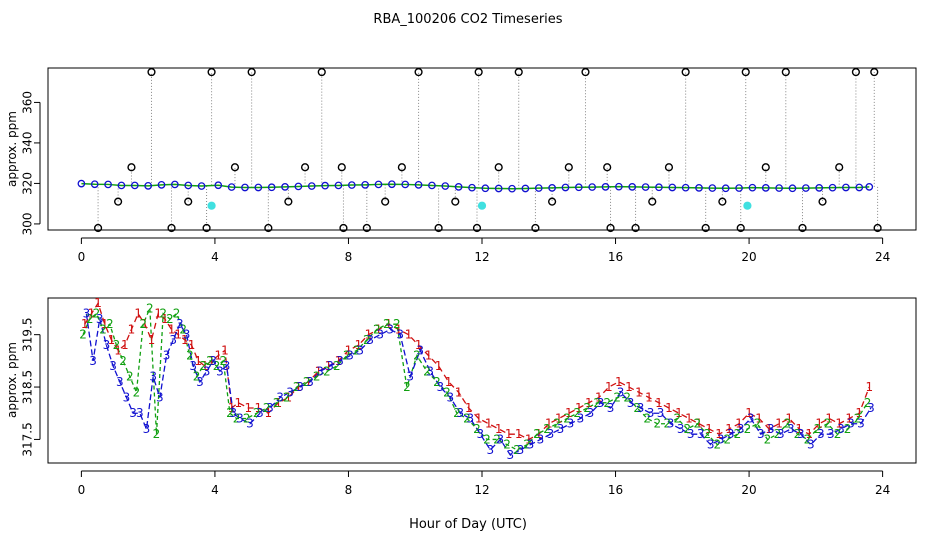  What do you see at coordinates (882, 490) in the screenshot?
I see `bottom-x-tick-label: 24` at bounding box center [882, 490].